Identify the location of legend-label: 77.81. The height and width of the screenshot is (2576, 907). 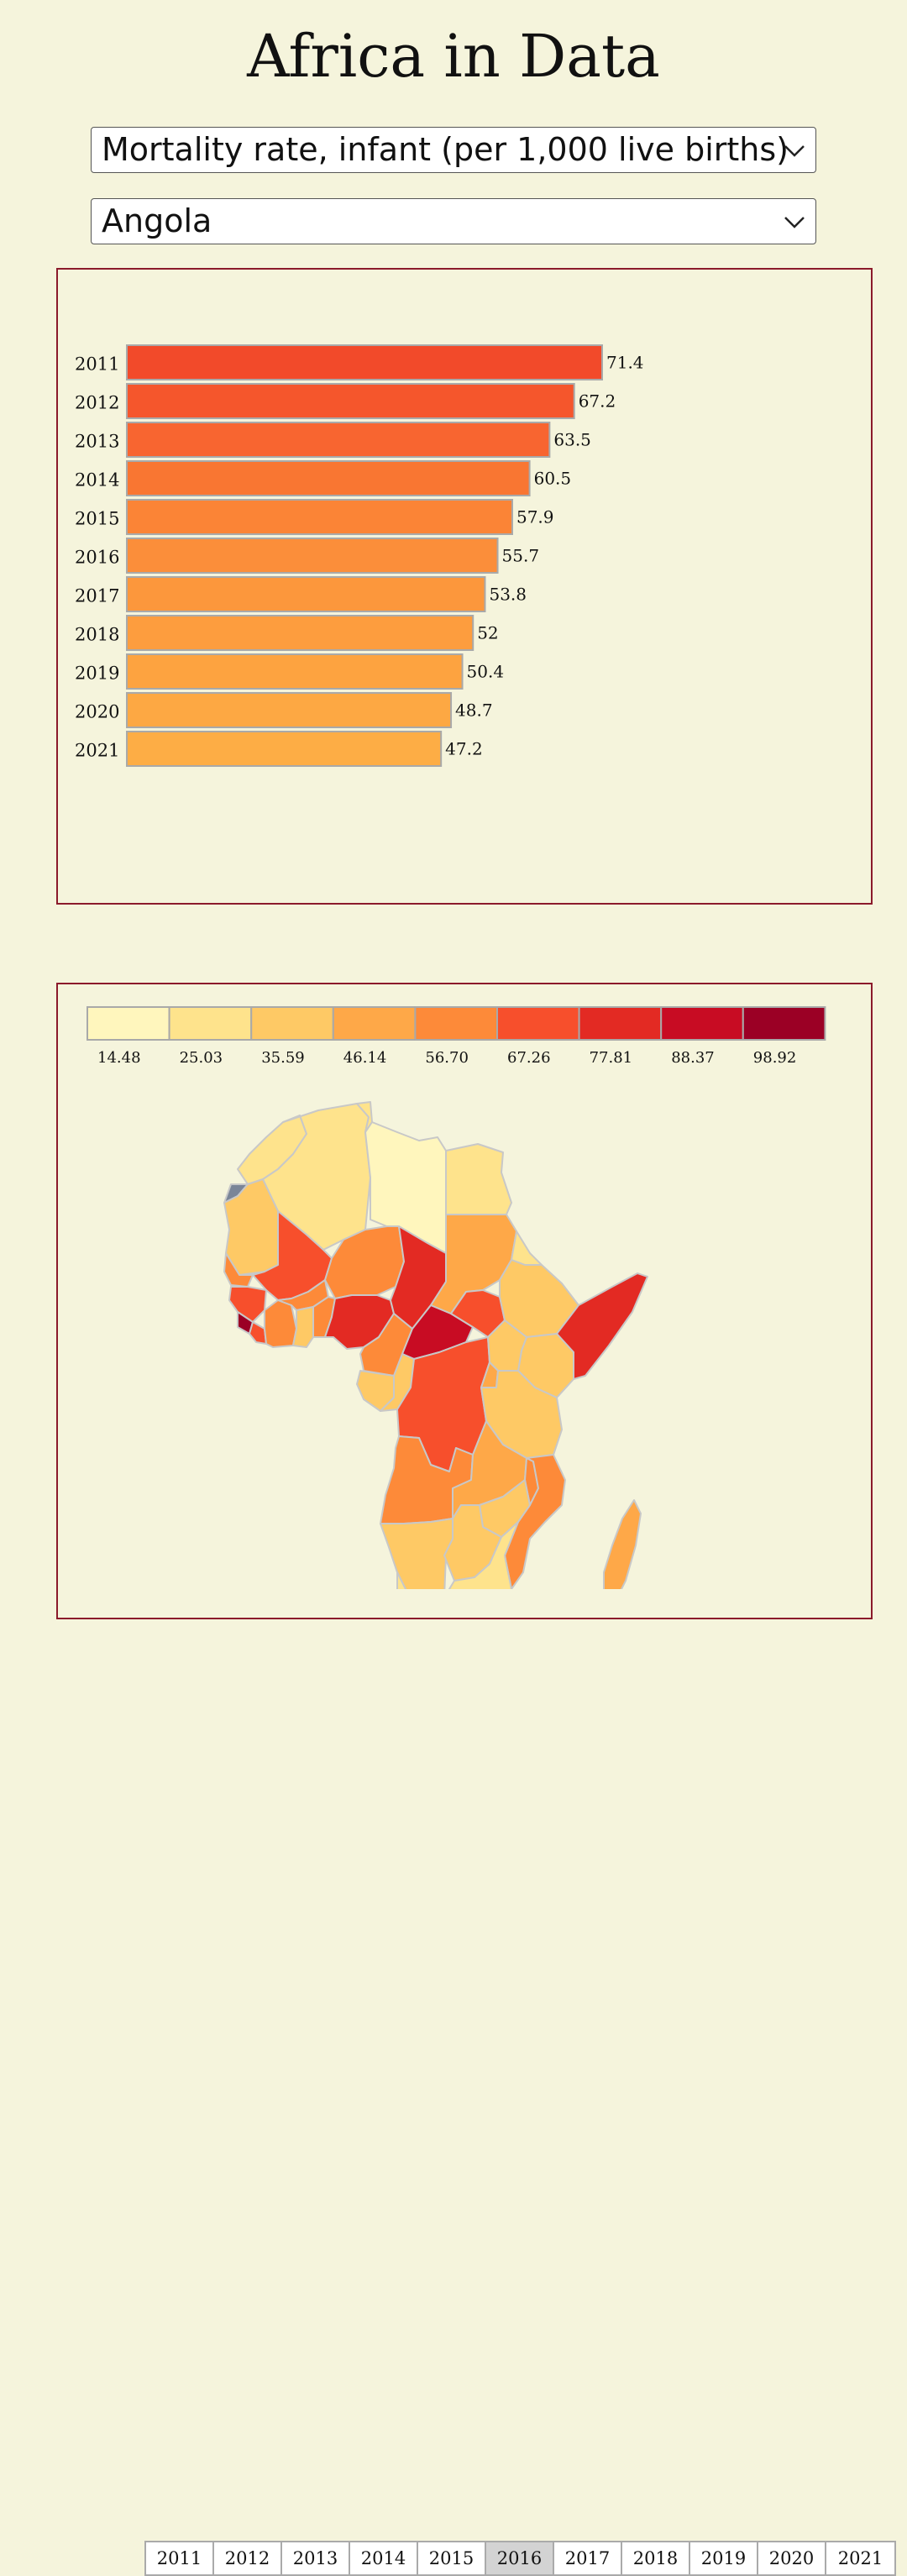
(611, 1058).